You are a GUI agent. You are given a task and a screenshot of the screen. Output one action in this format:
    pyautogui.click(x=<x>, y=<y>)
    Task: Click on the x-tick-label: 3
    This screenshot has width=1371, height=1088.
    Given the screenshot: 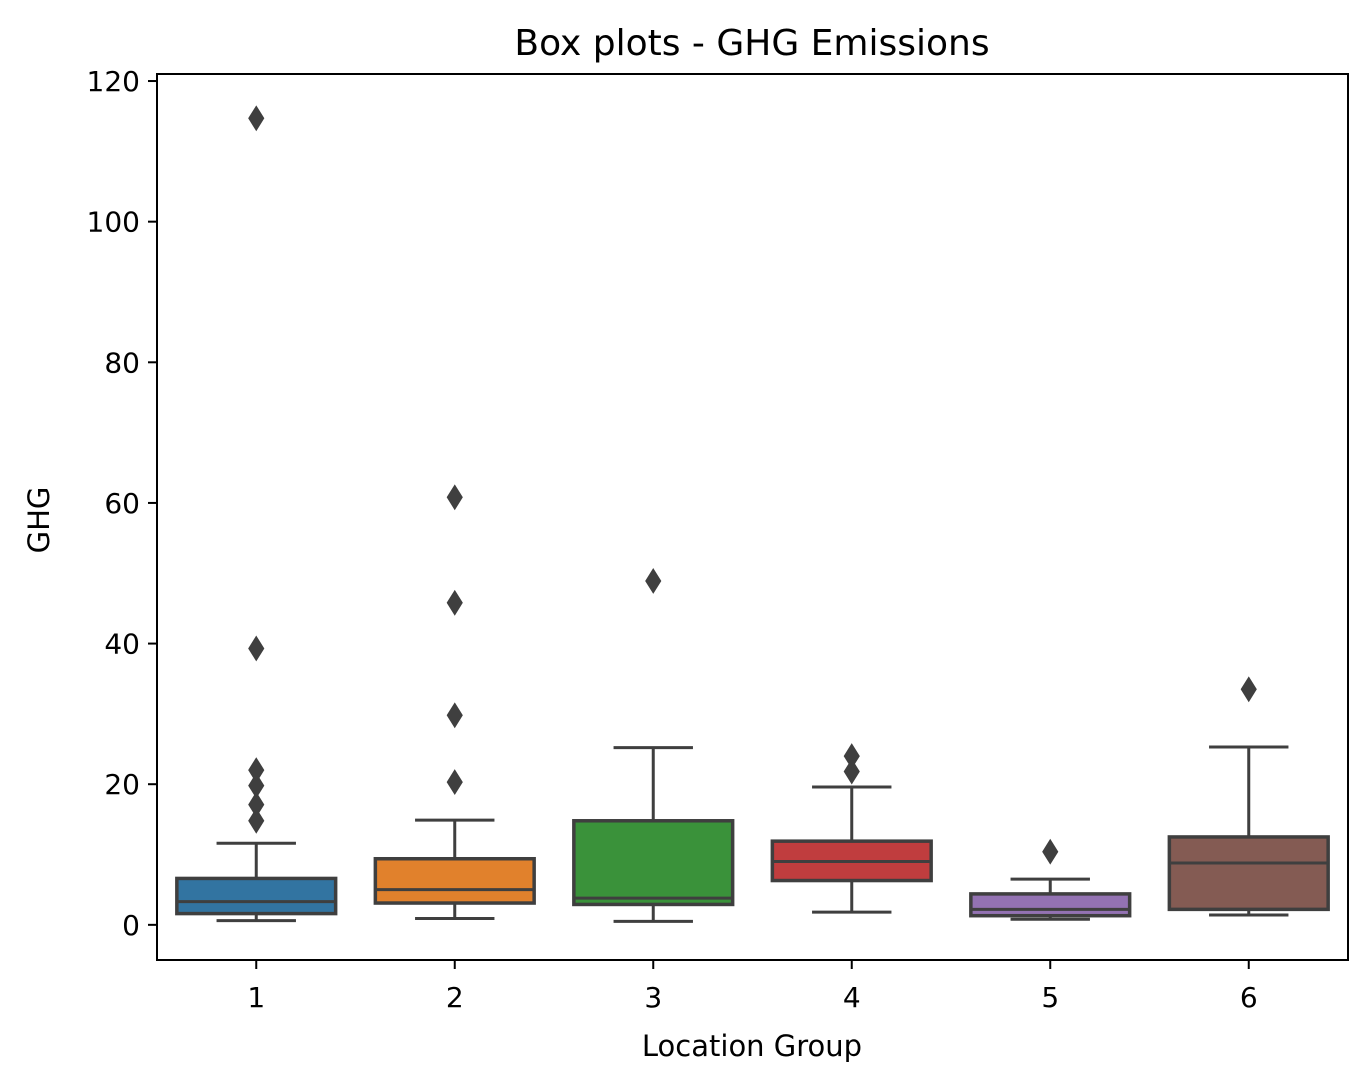 What is the action you would take?
    pyautogui.click(x=653, y=997)
    